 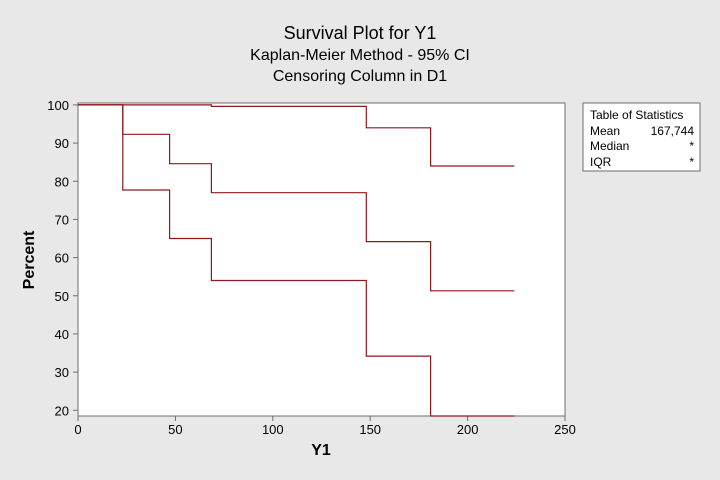 I want to click on statistics-table-box, so click(x=641, y=137).